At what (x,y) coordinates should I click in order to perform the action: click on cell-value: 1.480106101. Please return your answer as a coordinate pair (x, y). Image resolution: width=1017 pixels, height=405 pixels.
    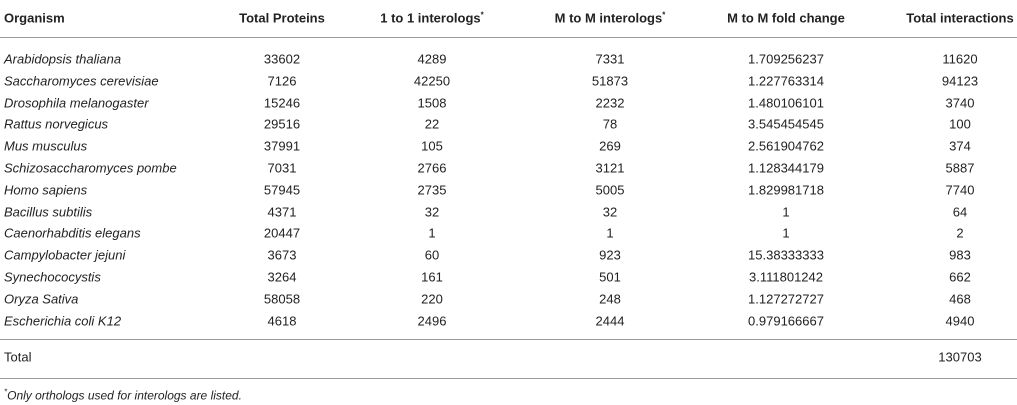
    Looking at the image, I should click on (786, 103).